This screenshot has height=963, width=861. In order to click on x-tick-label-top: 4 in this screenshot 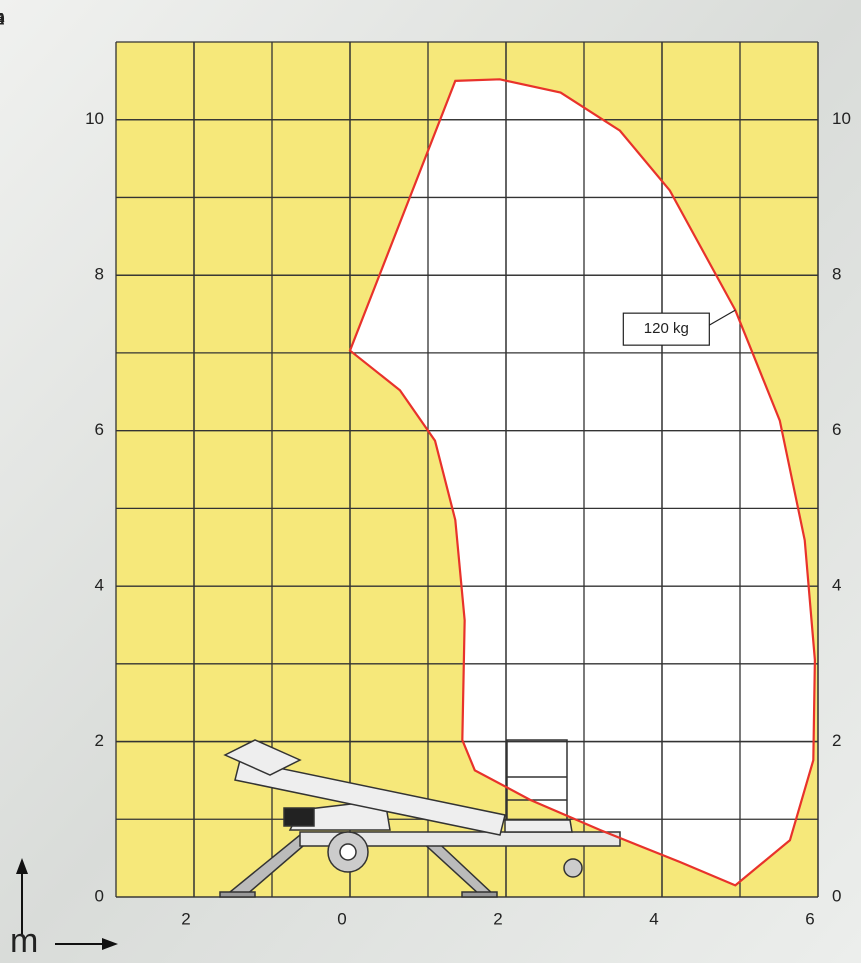, I will do `click(2, 18)`.